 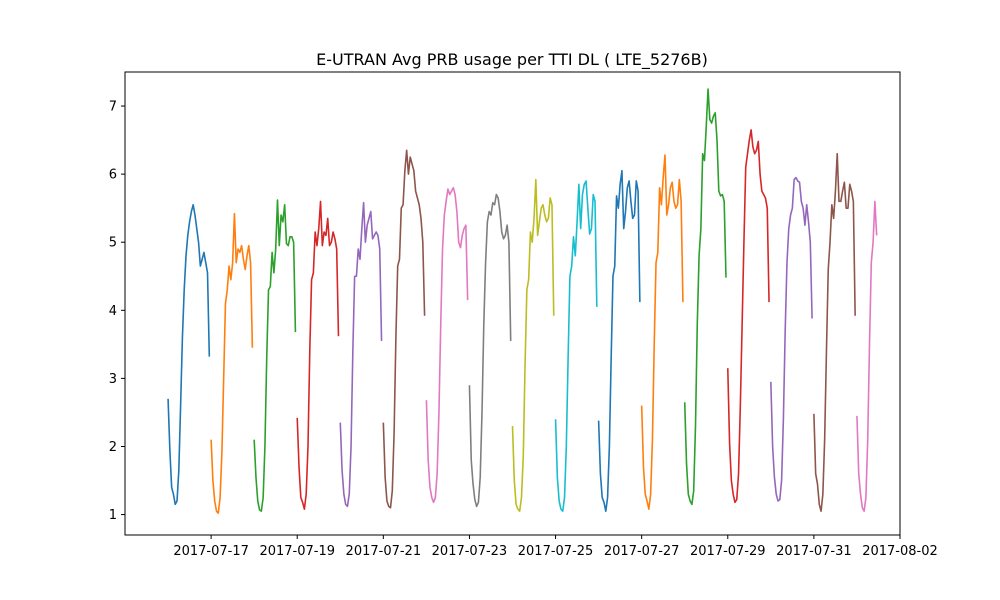 I want to click on x-tick-label: 2017-07-23, so click(x=470, y=551).